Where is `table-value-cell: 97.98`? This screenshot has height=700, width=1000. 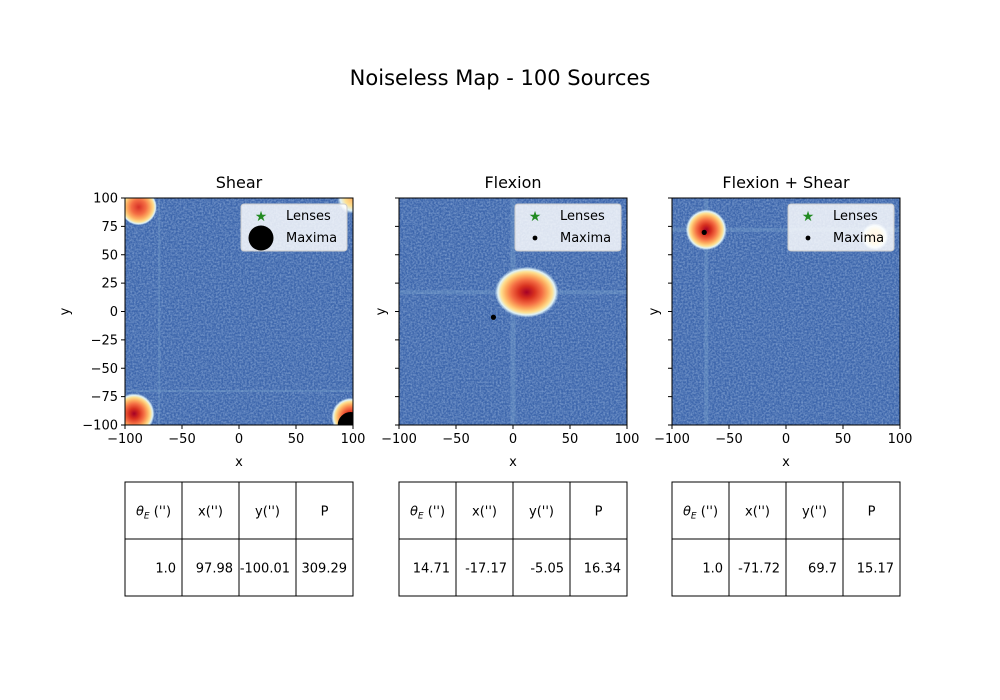
table-value-cell: 97.98 is located at coordinates (214, 569).